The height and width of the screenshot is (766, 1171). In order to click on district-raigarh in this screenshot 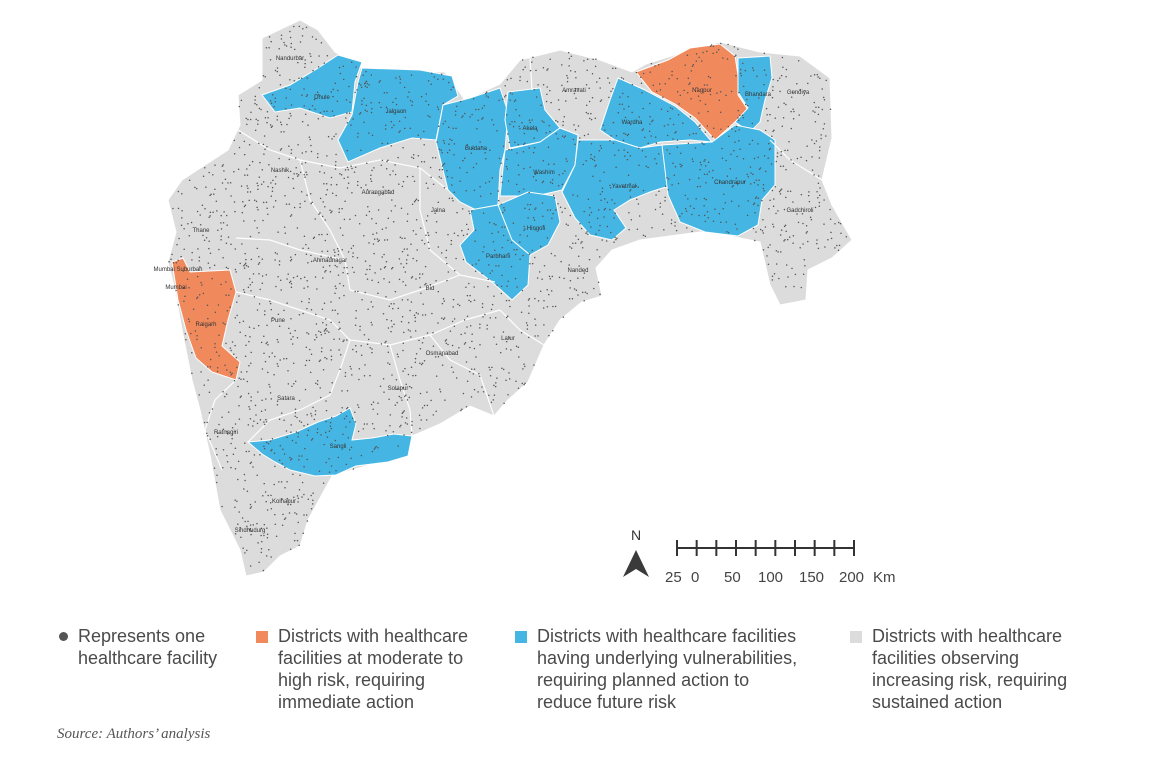, I will do `click(206, 319)`.